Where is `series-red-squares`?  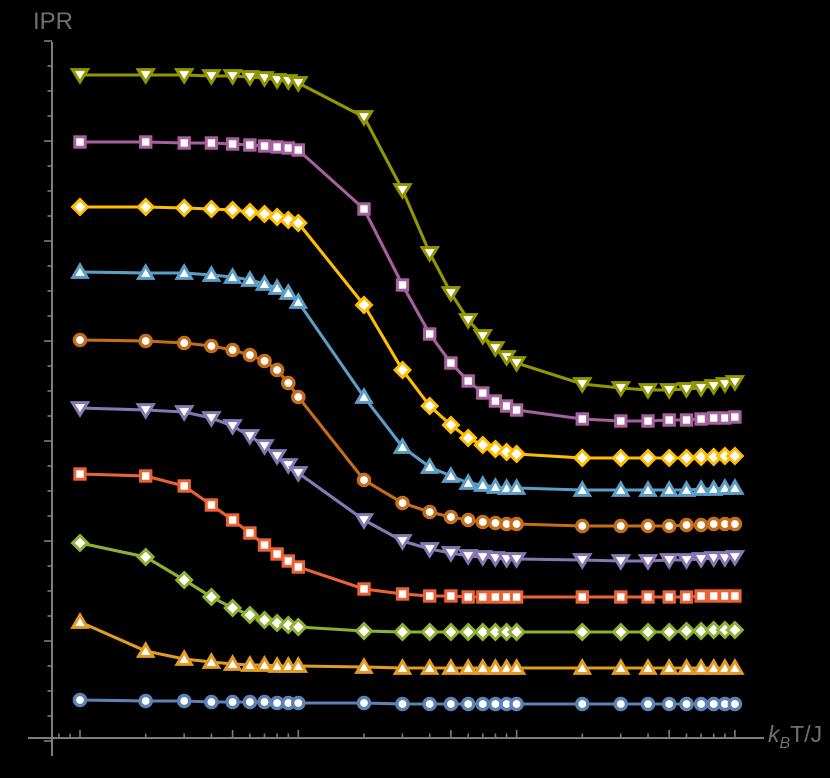 series-red-squares is located at coordinates (407, 535).